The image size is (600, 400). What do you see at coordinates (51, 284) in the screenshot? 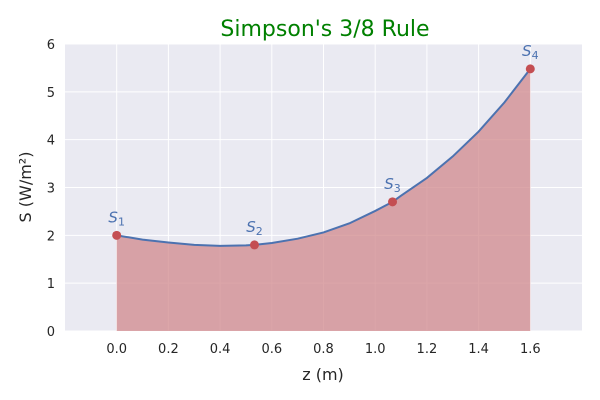
I see `y-tick-label: 1` at bounding box center [51, 284].